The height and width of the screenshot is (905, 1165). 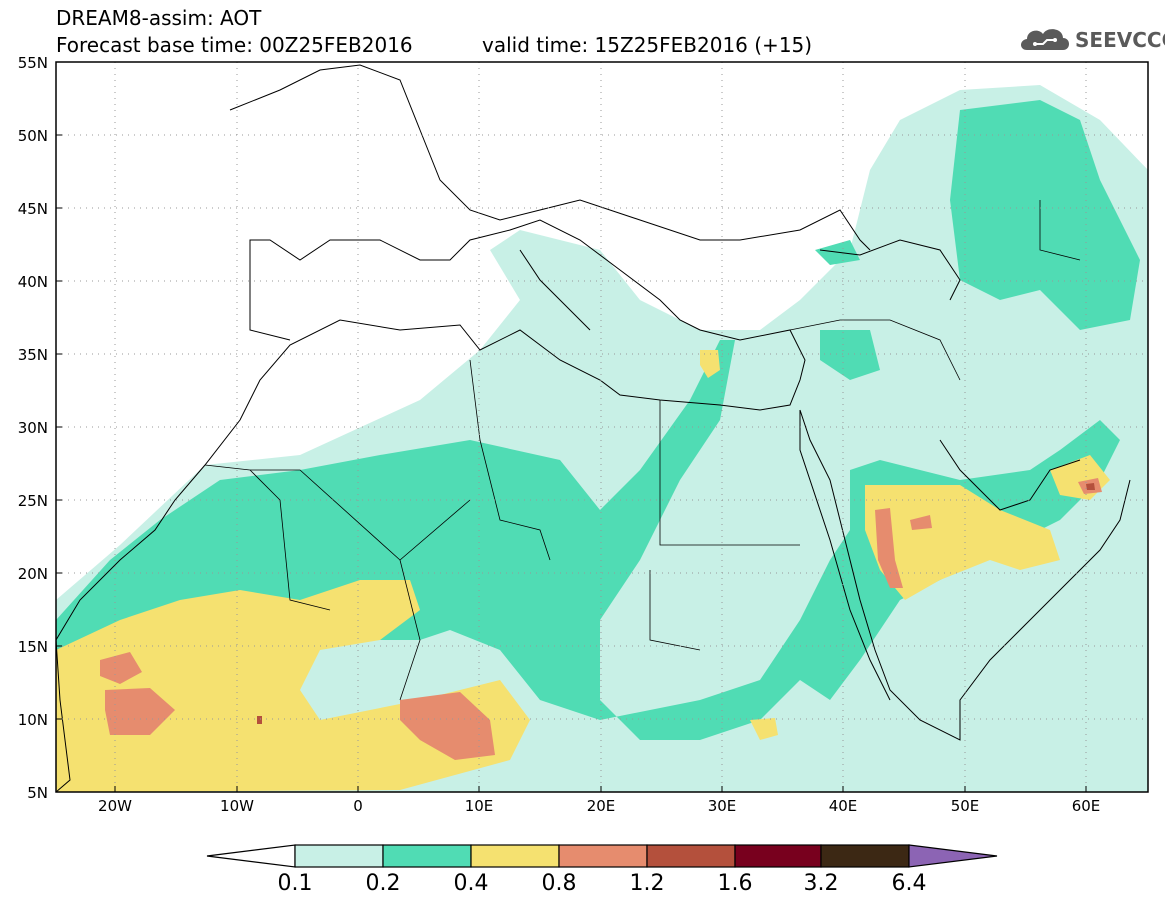 What do you see at coordinates (909, 883) in the screenshot?
I see `colorbar-label: 6.4` at bounding box center [909, 883].